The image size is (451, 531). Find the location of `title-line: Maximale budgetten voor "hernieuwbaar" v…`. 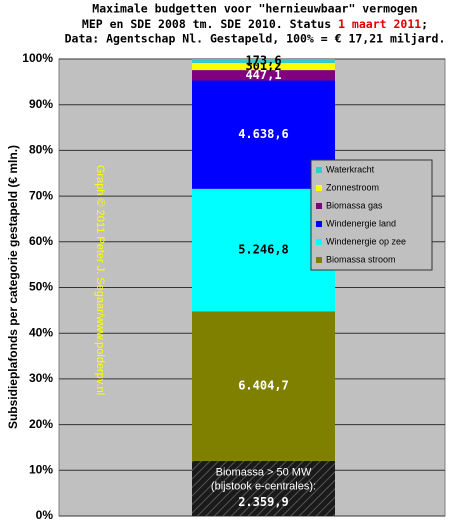

title-line: Maximale budgetten voor "hernieuwbaar" v… is located at coordinates (254, 9).